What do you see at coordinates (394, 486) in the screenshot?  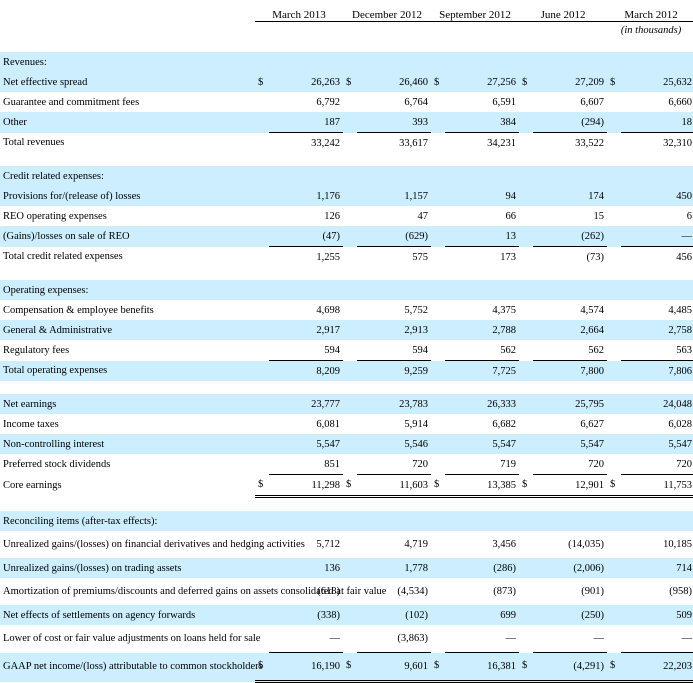 I see `value-cell: 11,603` at bounding box center [394, 486].